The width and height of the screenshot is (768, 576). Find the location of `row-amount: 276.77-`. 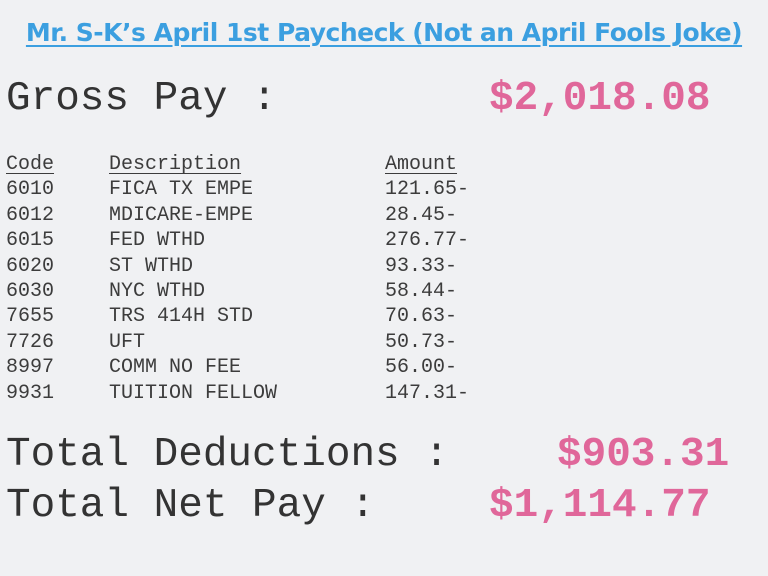

row-amount: 276.77- is located at coordinates (427, 241).